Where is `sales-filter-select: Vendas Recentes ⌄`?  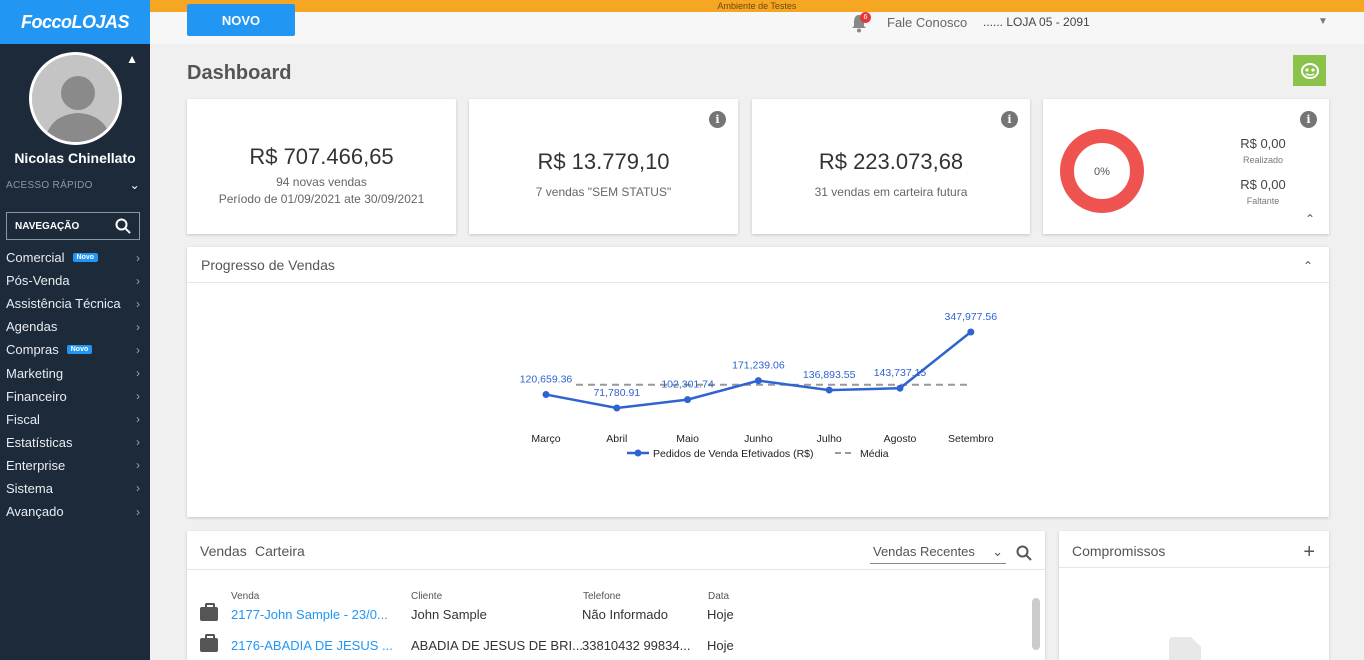
sales-filter-select: Vendas Recentes ⌄ is located at coordinates (938, 554).